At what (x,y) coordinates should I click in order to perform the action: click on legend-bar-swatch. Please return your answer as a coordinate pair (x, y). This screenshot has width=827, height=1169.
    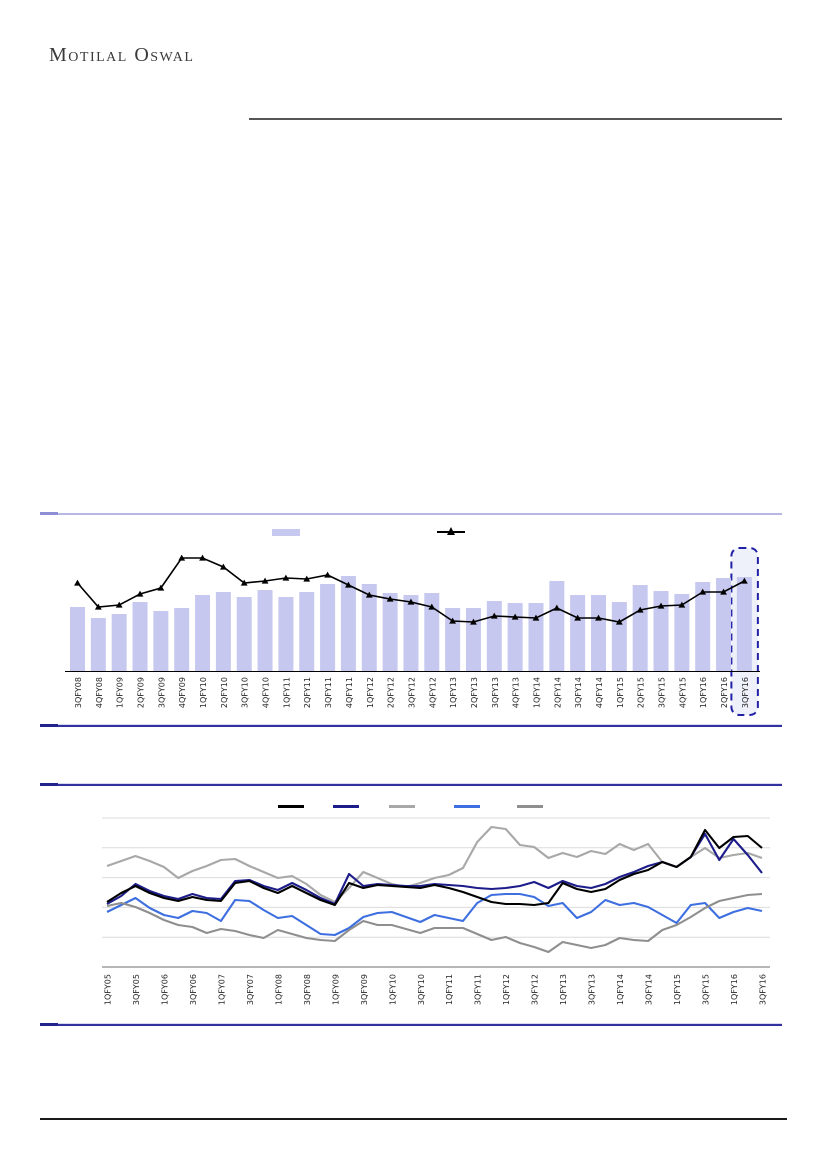
    Looking at the image, I should click on (286, 532).